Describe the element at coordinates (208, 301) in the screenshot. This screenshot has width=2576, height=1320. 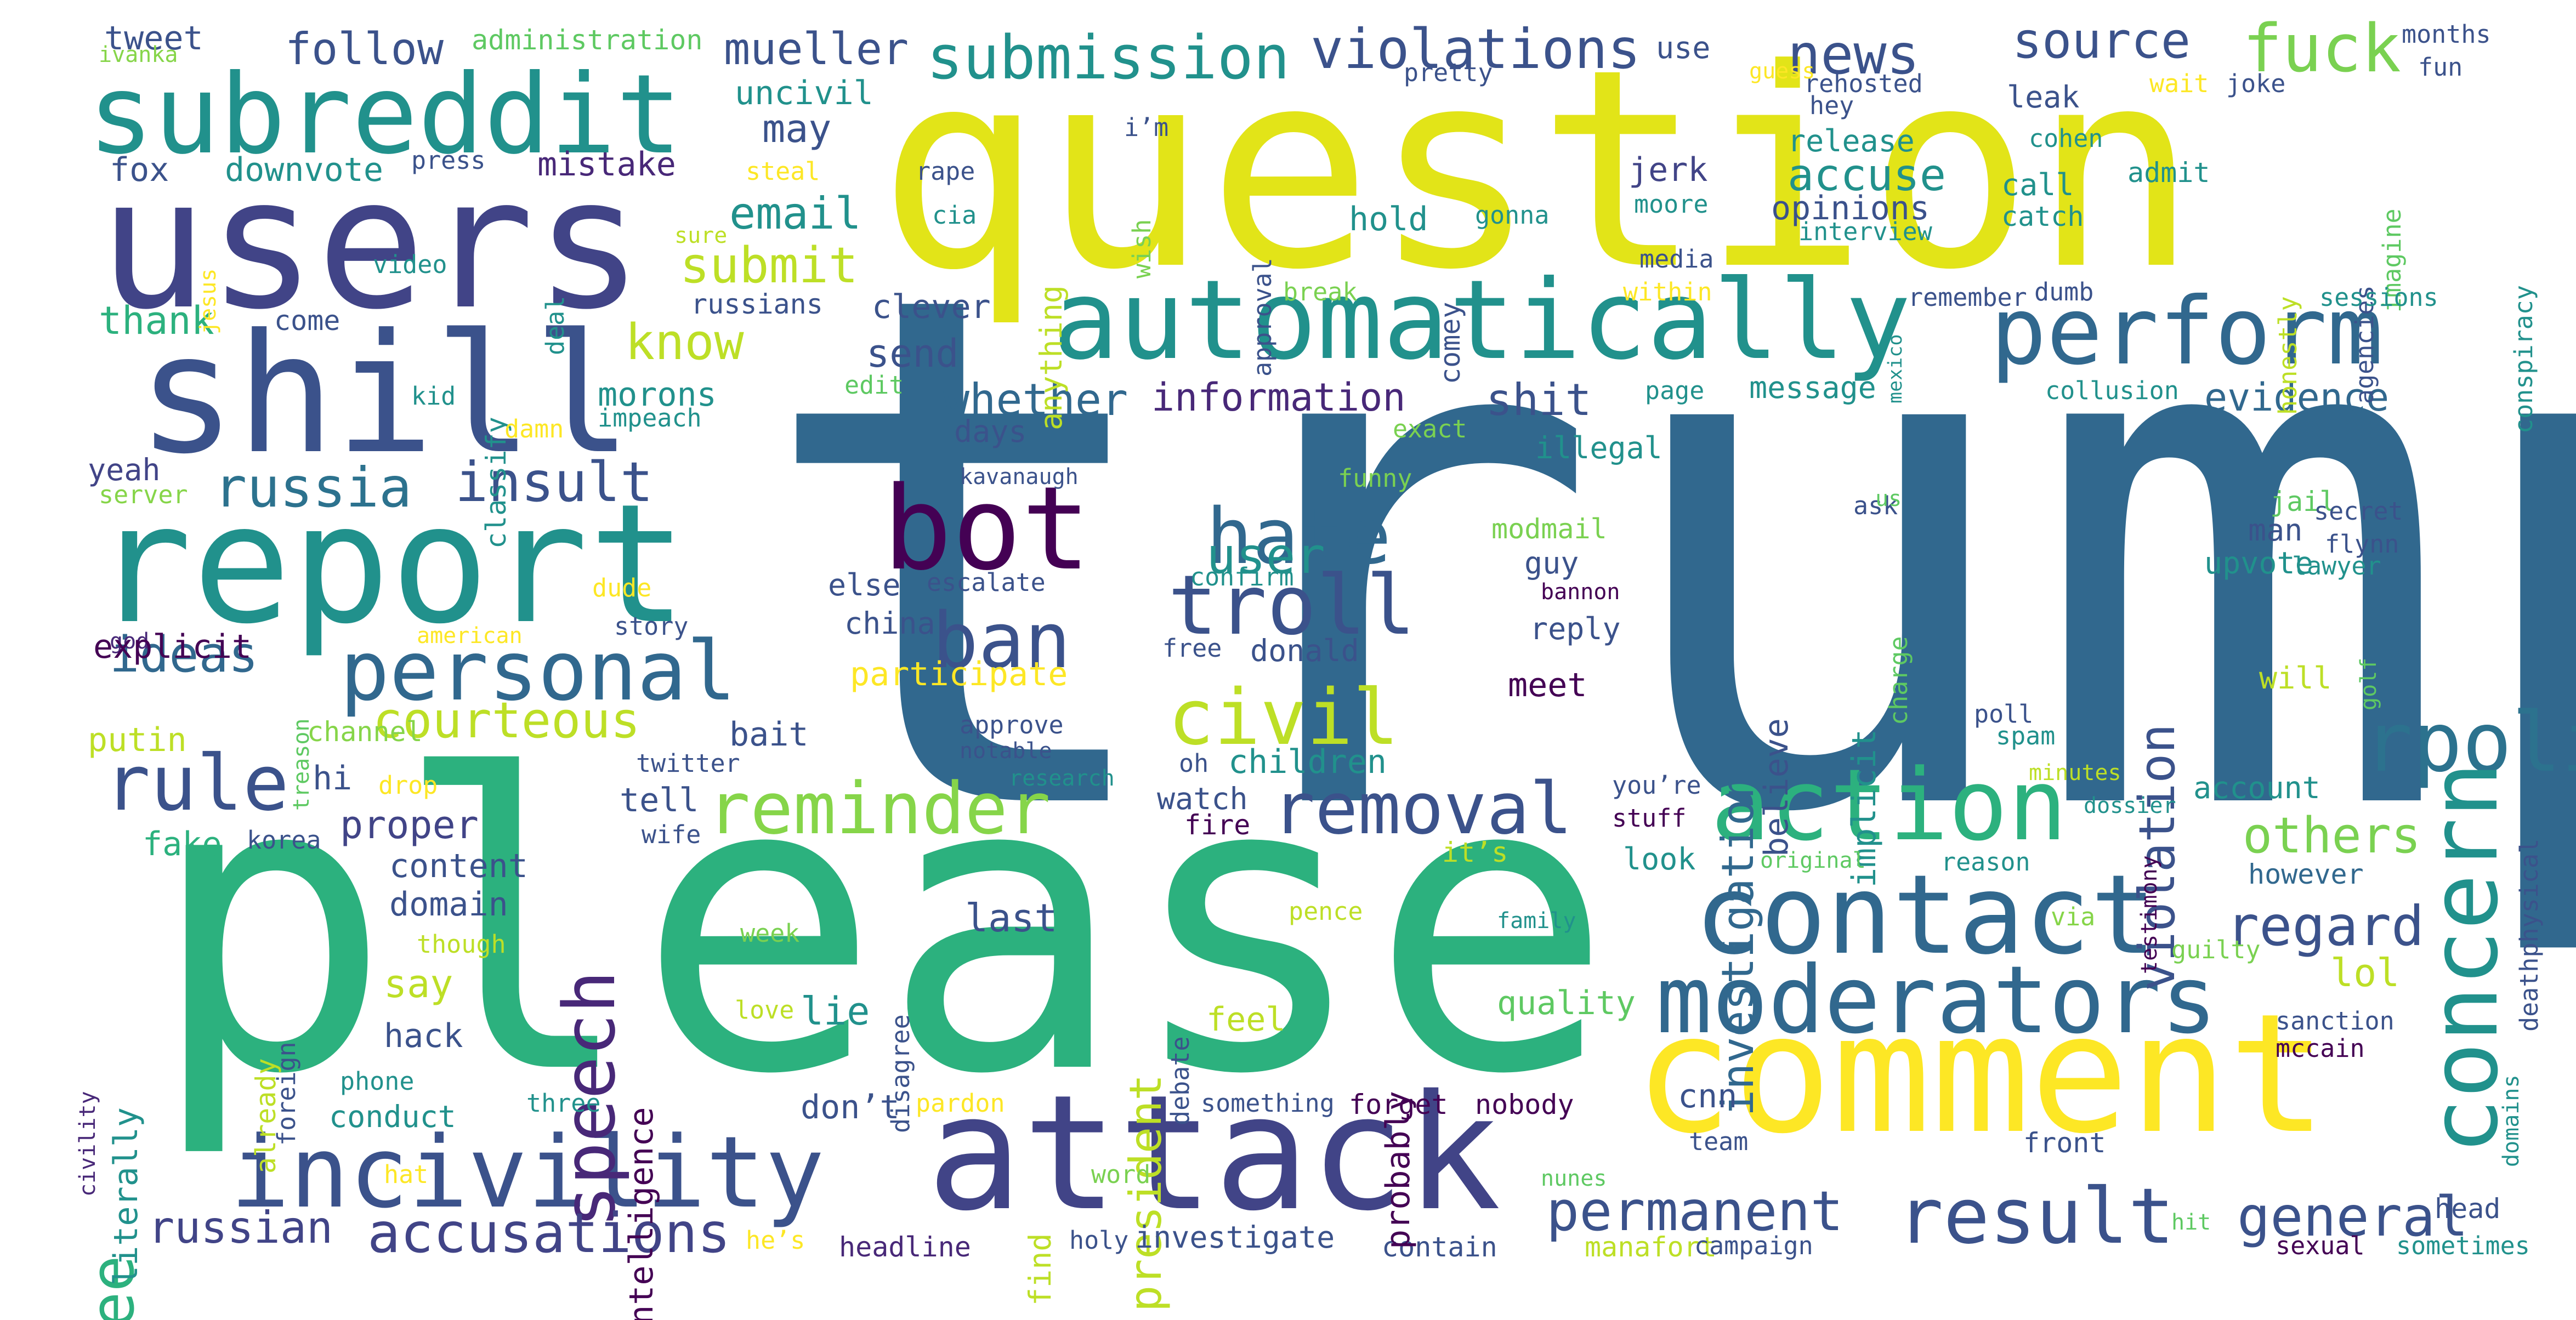
I see `word: jesus` at that location.